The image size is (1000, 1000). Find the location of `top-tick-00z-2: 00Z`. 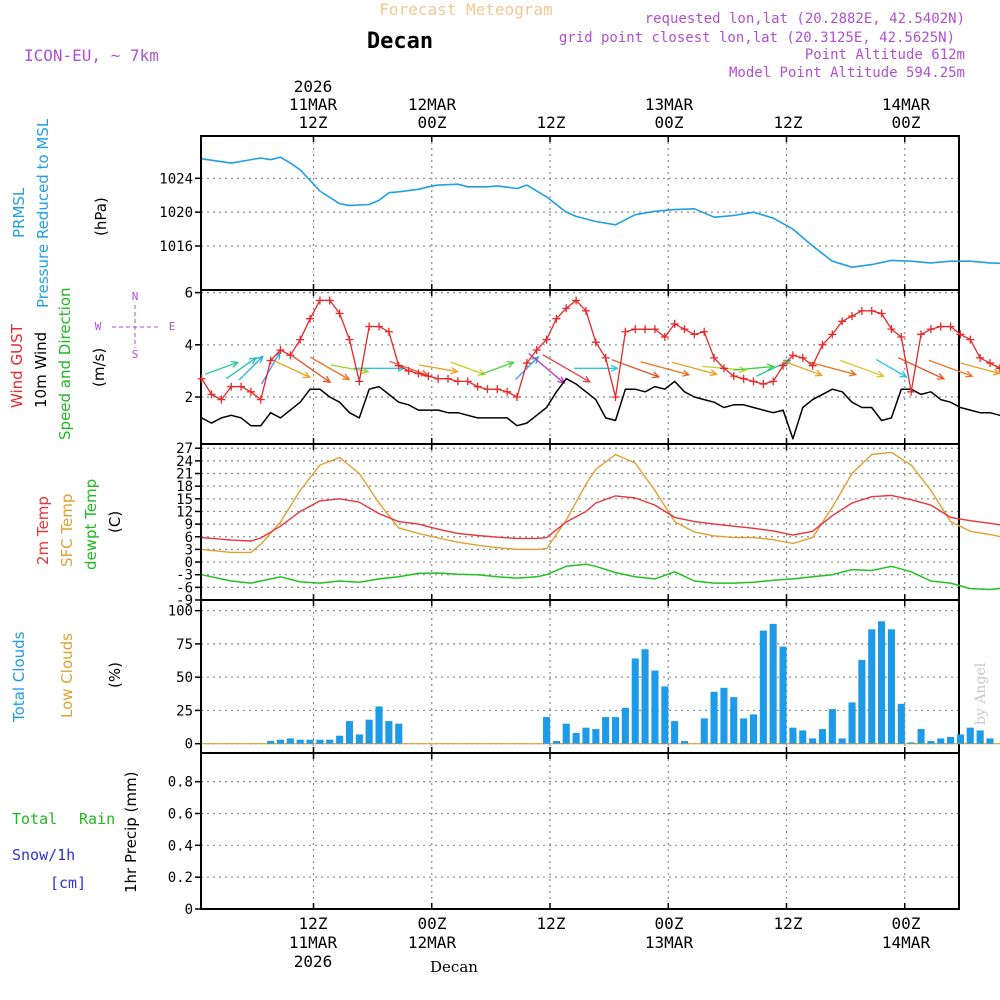

top-tick-00z-2: 00Z is located at coordinates (669, 122).